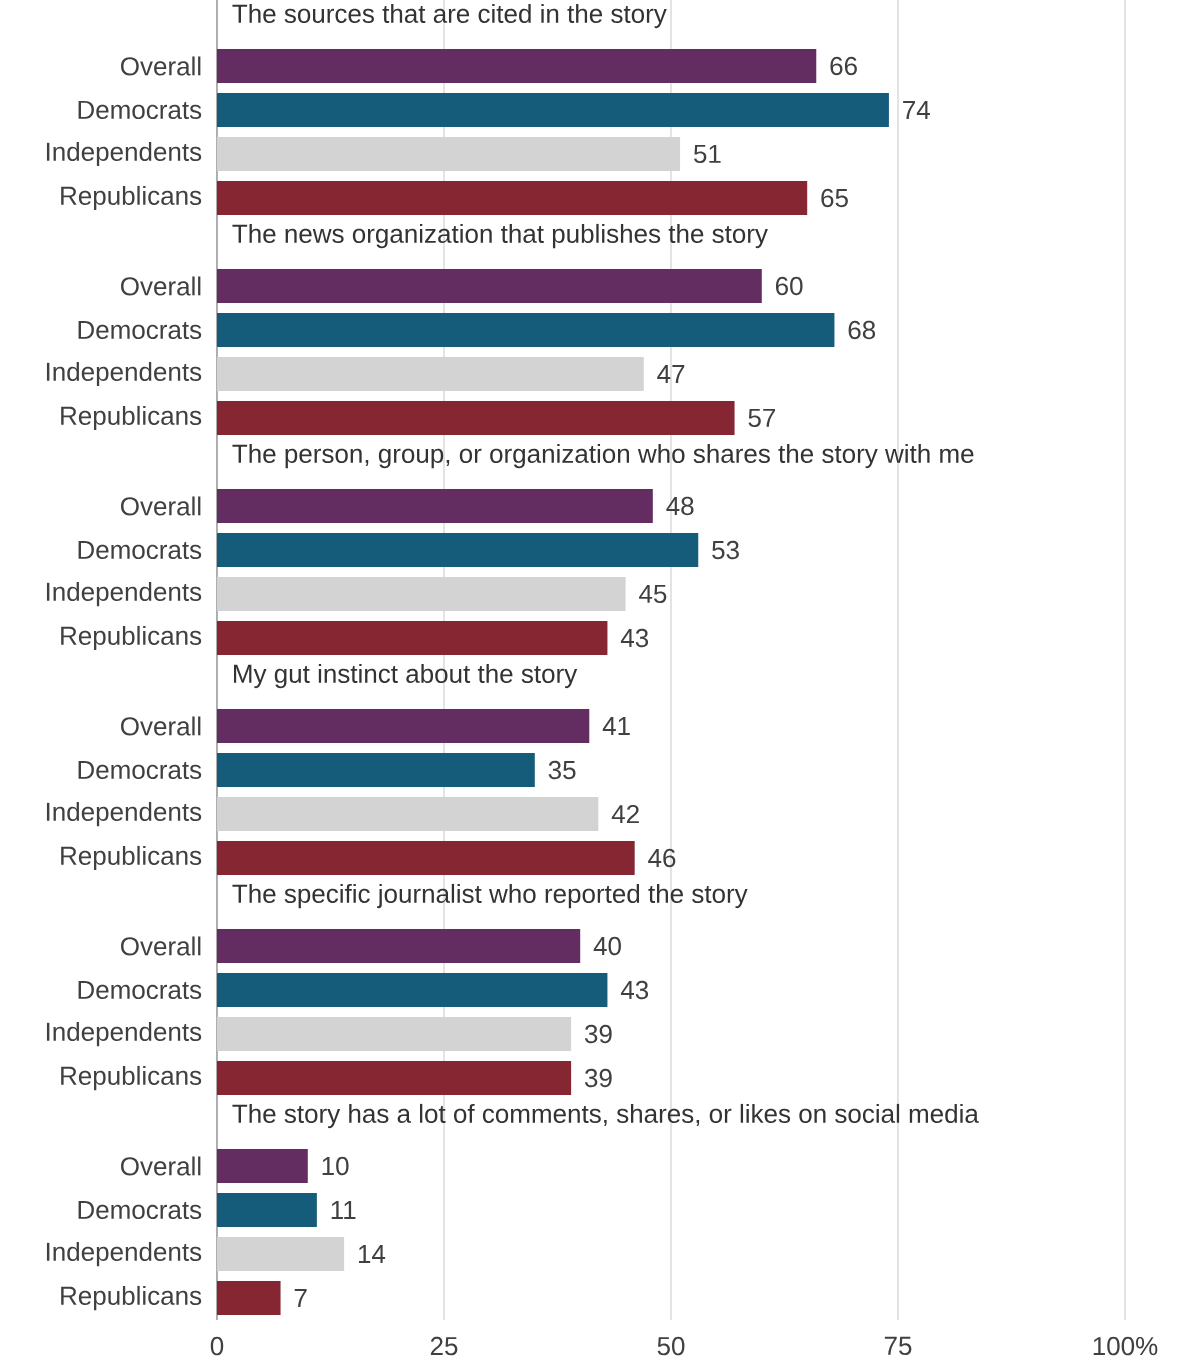  I want to click on data-label: 14, so click(372, 1254).